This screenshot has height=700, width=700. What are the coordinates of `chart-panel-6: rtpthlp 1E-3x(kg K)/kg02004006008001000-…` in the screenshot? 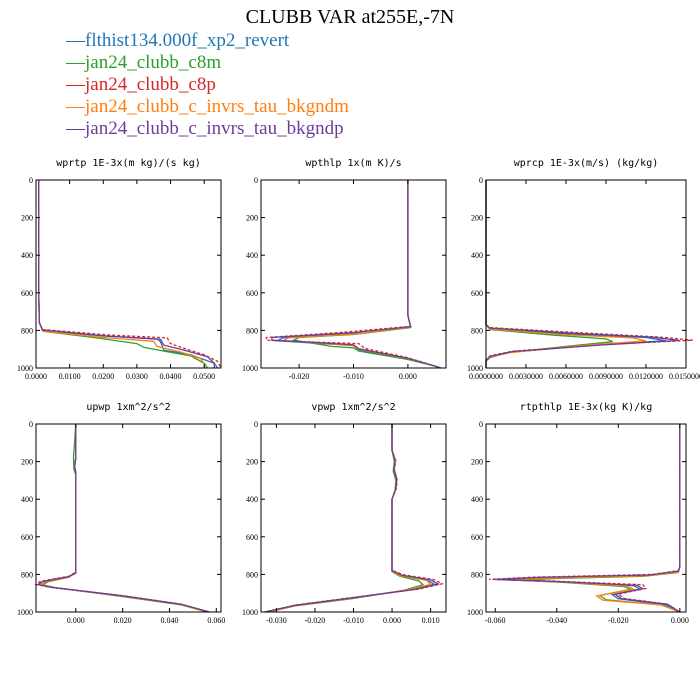 It's located at (578, 513).